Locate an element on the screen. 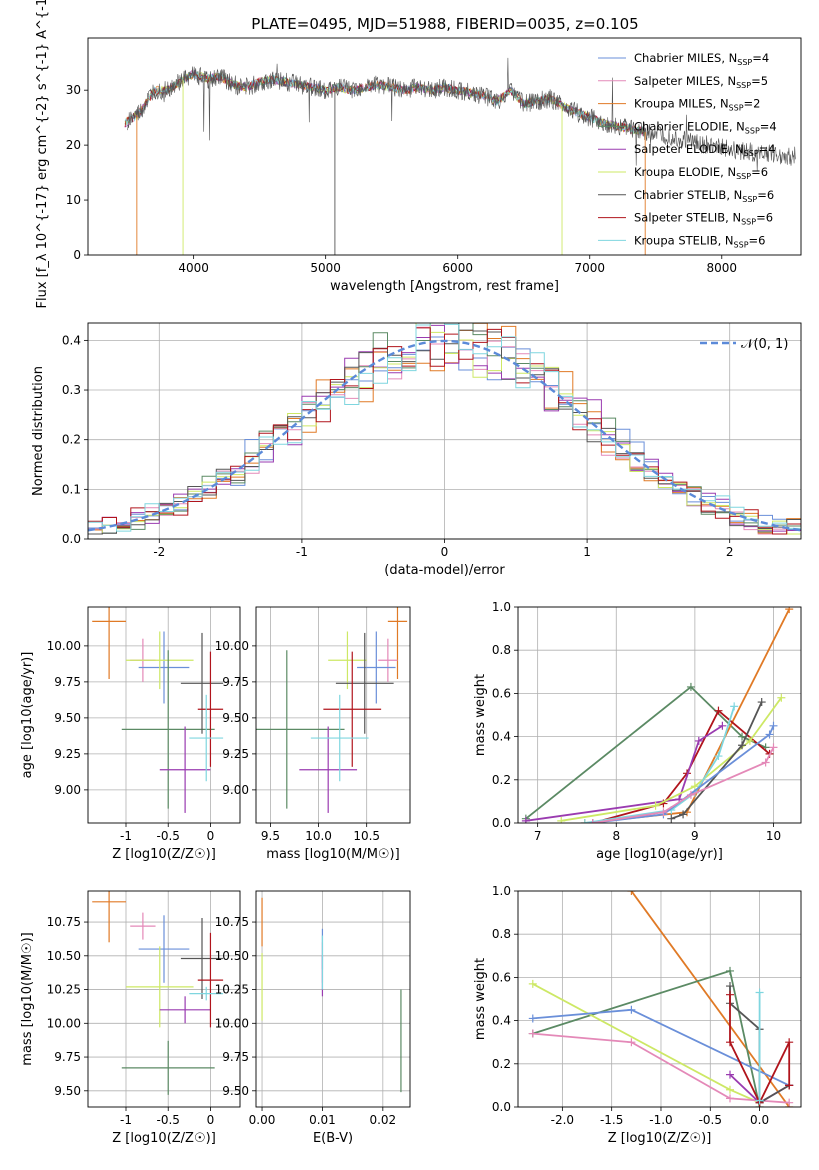 This screenshot has width=819, height=1170. y-tick-label: 10.50 is located at coordinates (64, 956).